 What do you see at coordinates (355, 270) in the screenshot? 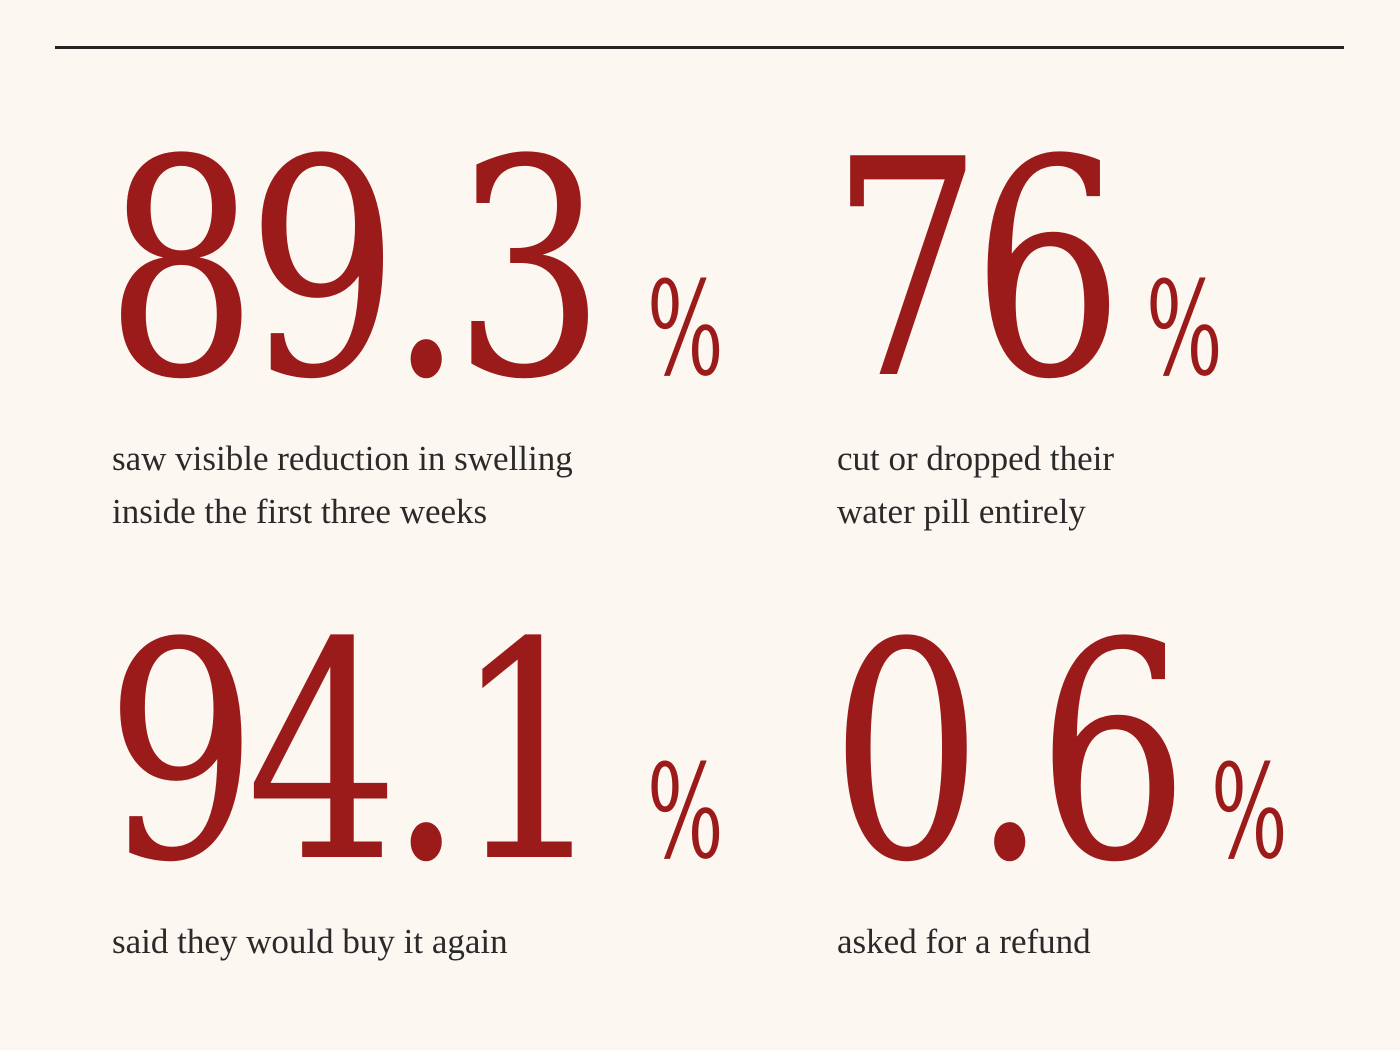
I see `stat-number: 89.3` at bounding box center [355, 270].